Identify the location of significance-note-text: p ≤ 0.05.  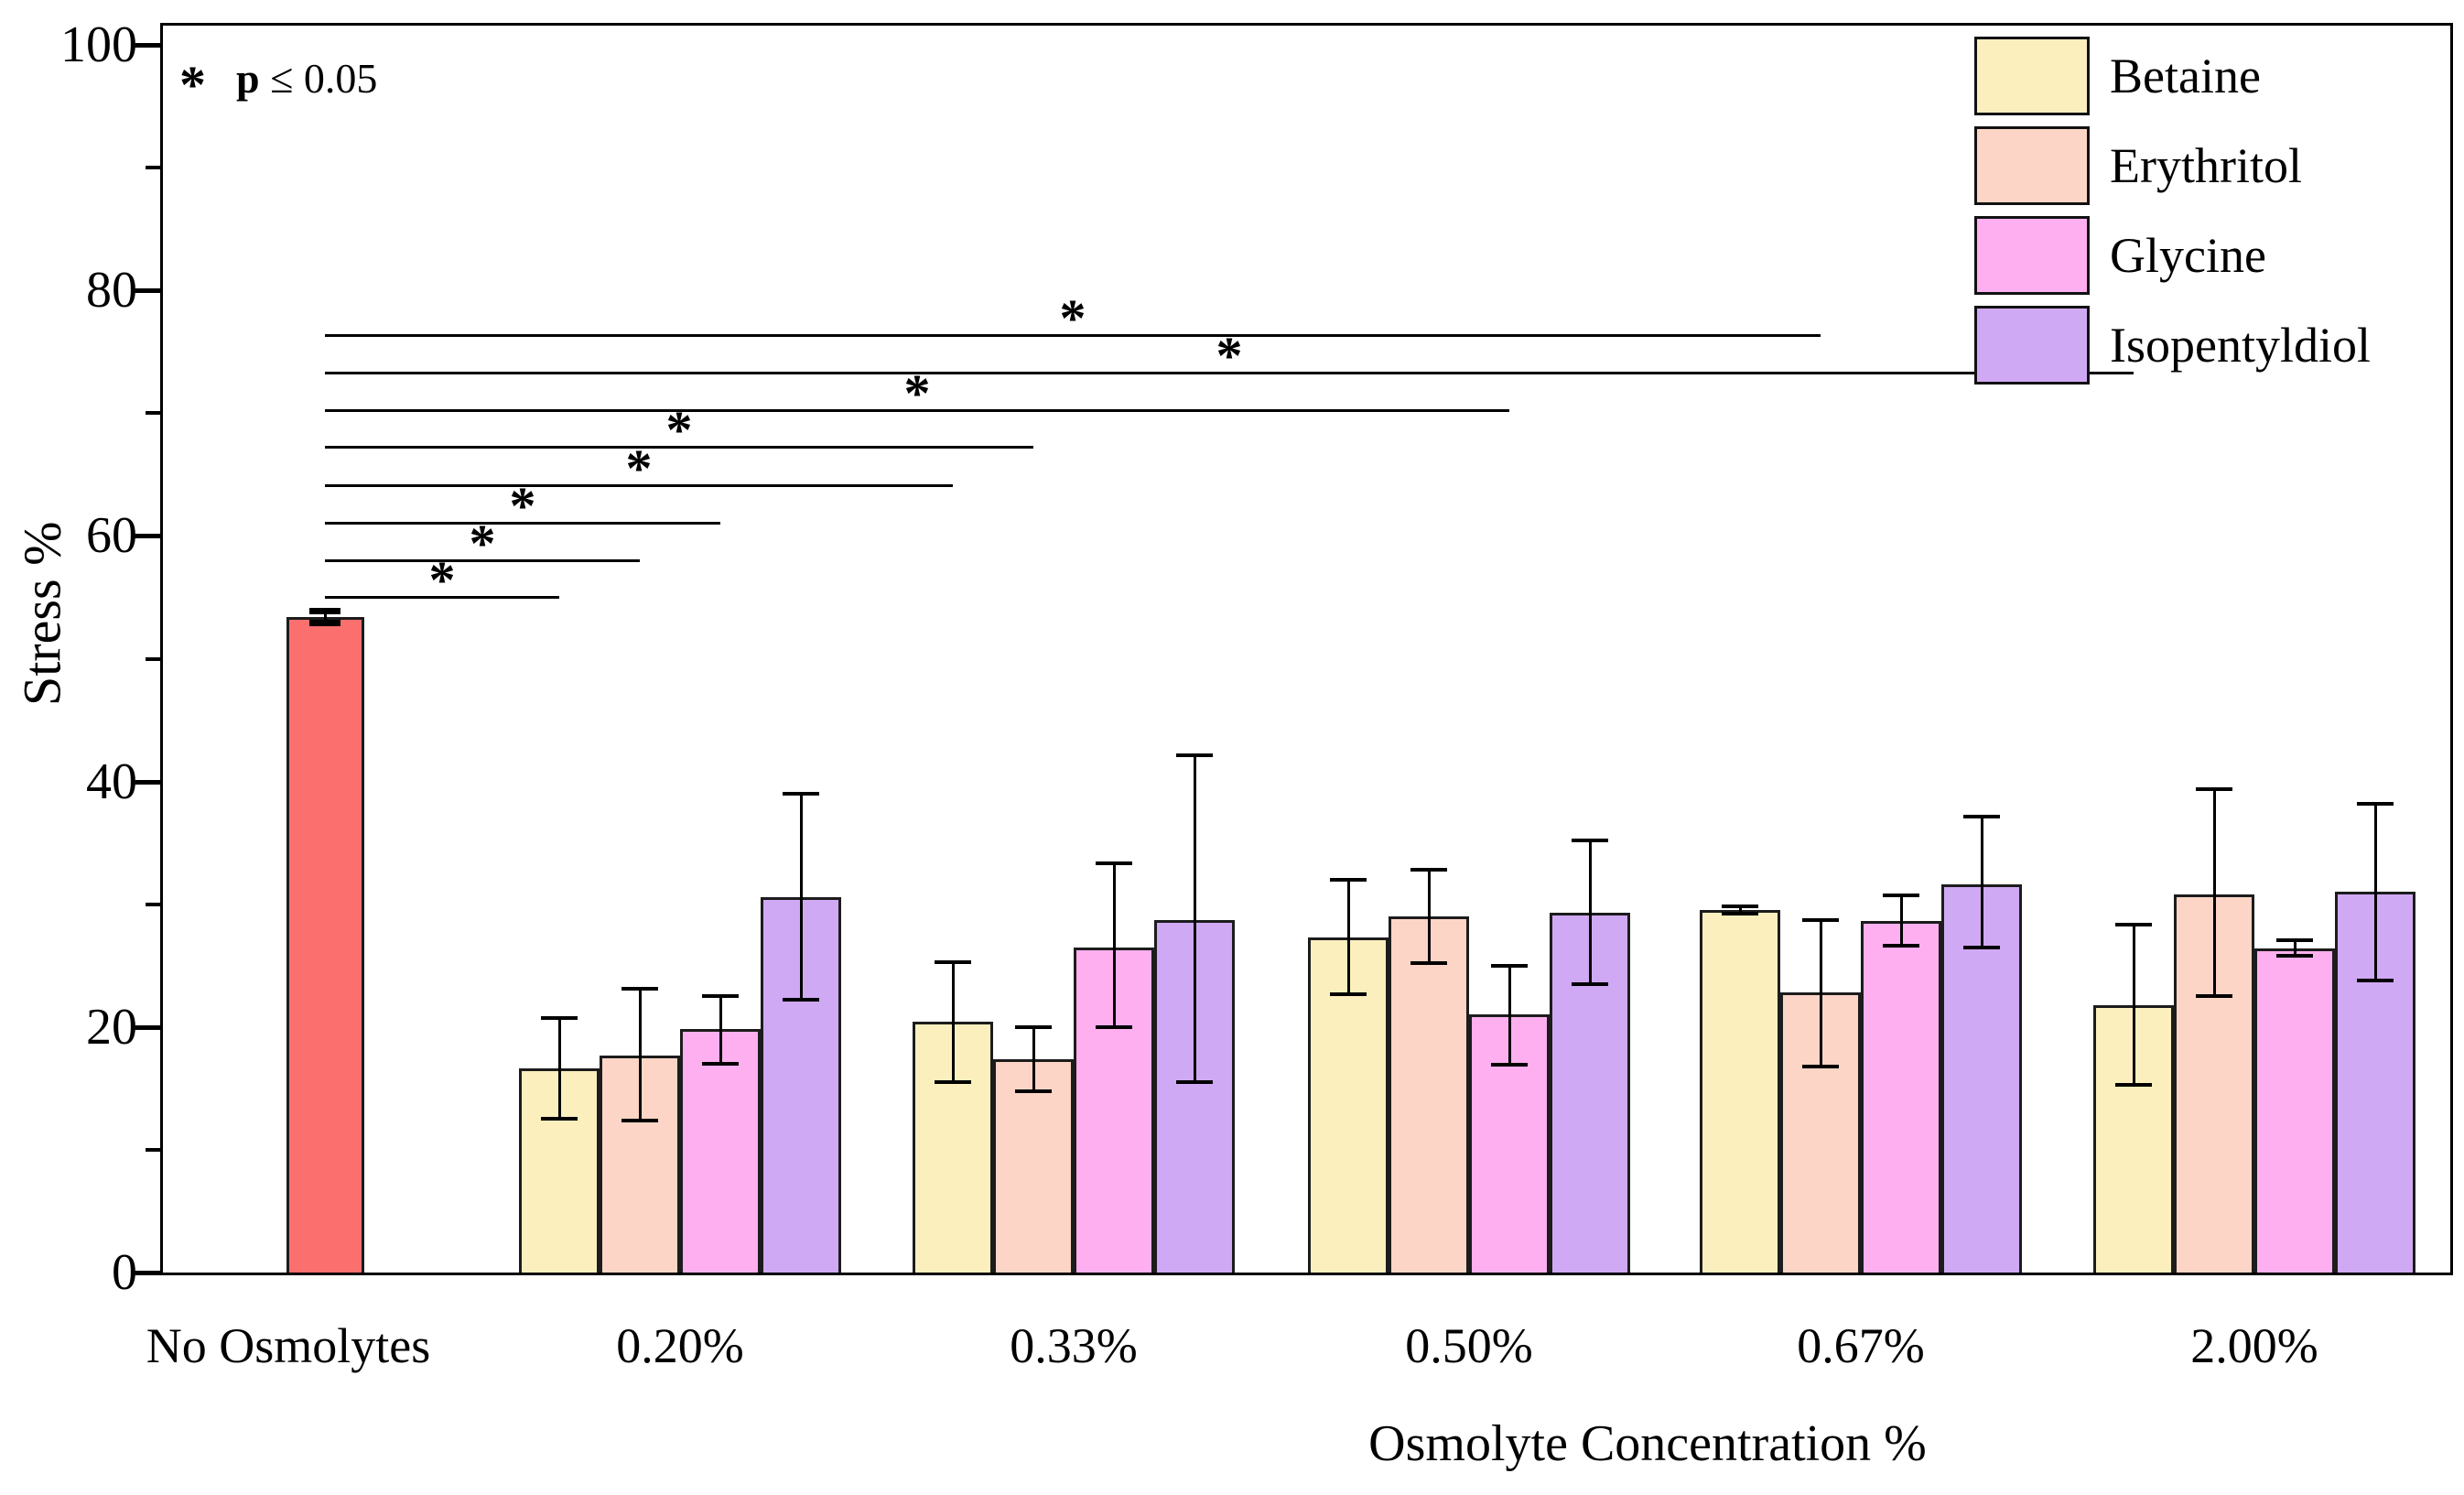
(306, 78).